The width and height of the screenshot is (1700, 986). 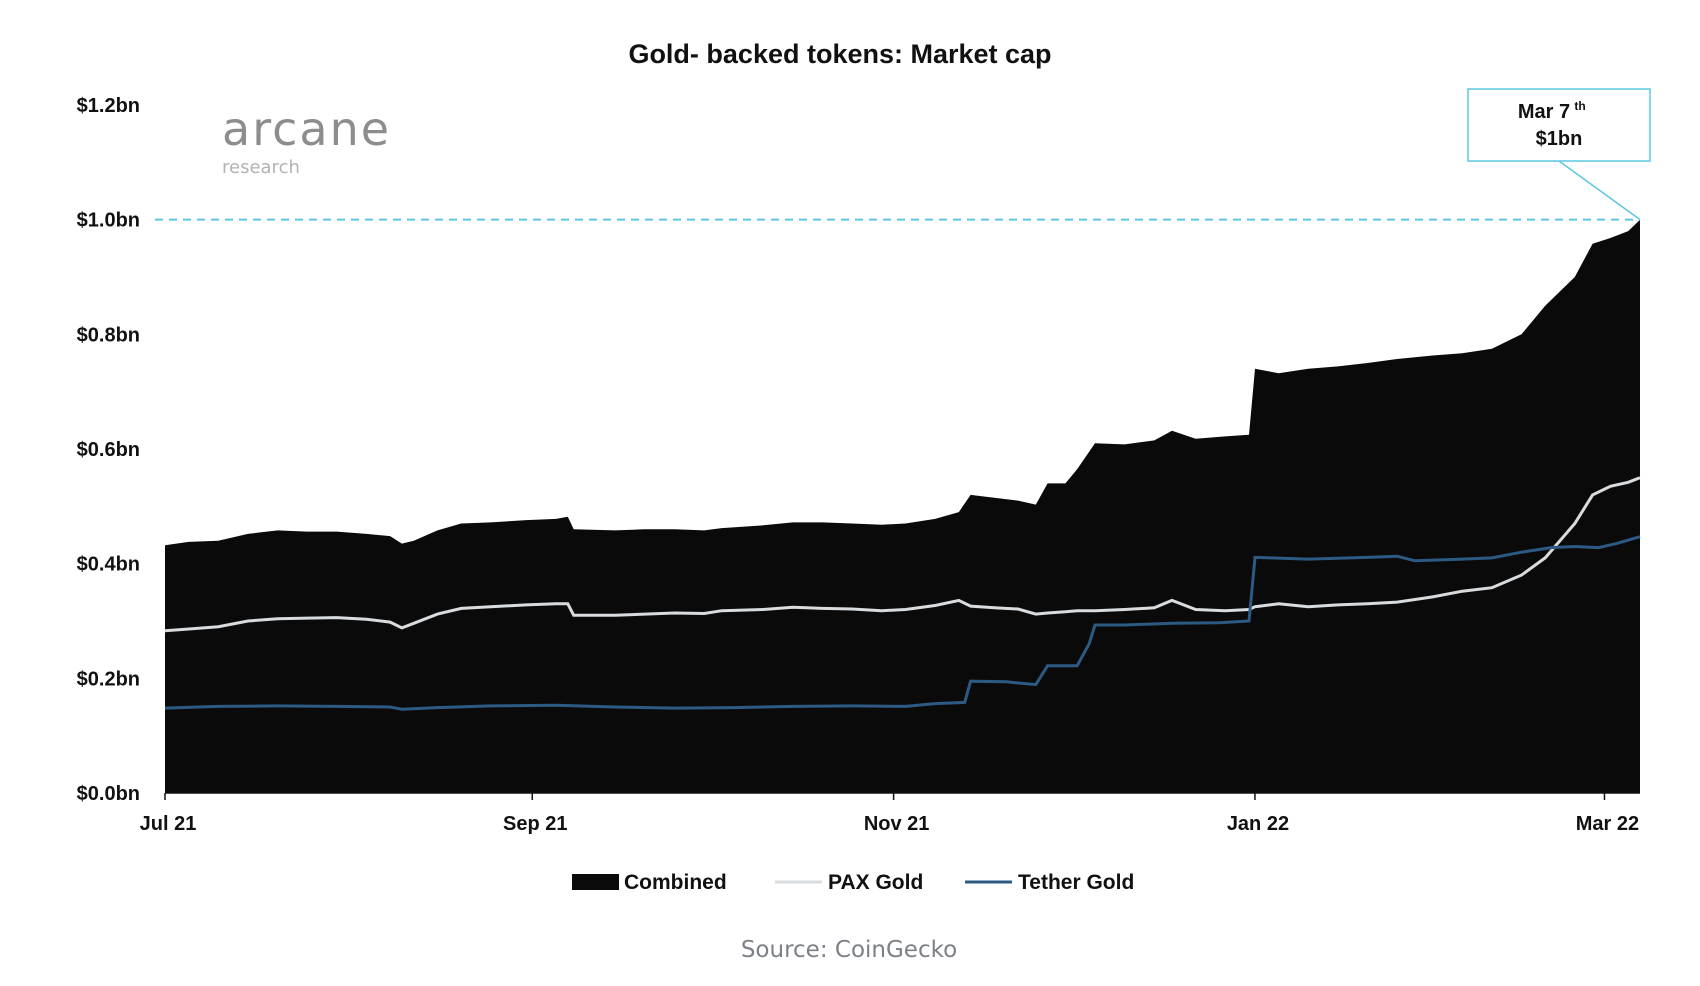 What do you see at coordinates (306, 129) in the screenshot?
I see `brand-name: arcane` at bounding box center [306, 129].